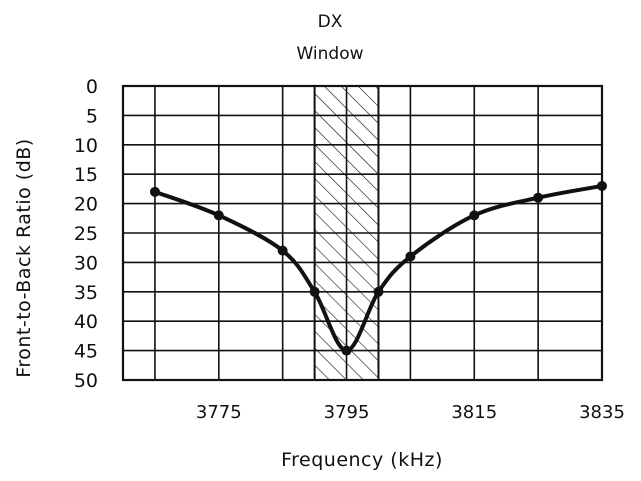 The height and width of the screenshot is (481, 641). I want to click on y-tick-label: 35, so click(86, 293).